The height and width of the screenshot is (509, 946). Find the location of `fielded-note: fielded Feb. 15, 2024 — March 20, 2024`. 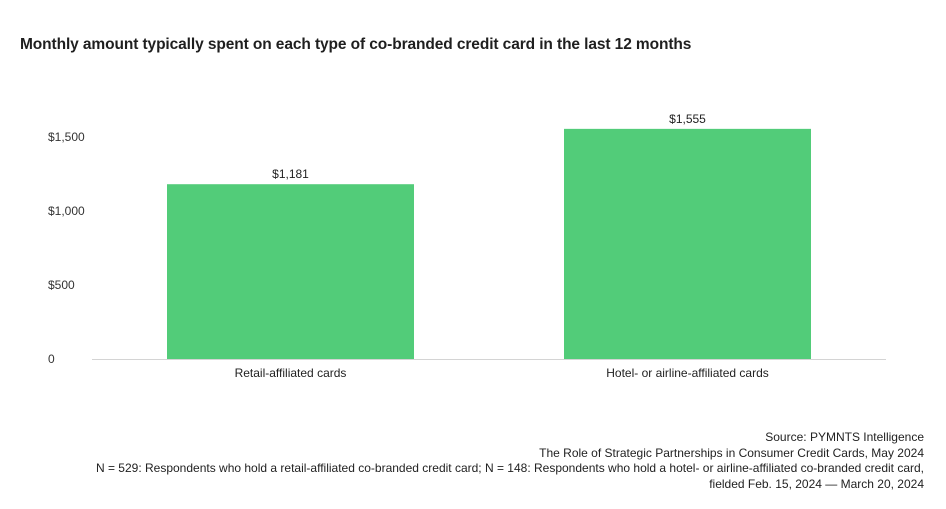

fielded-note: fielded Feb. 15, 2024 — March 20, 2024 is located at coordinates (816, 483).